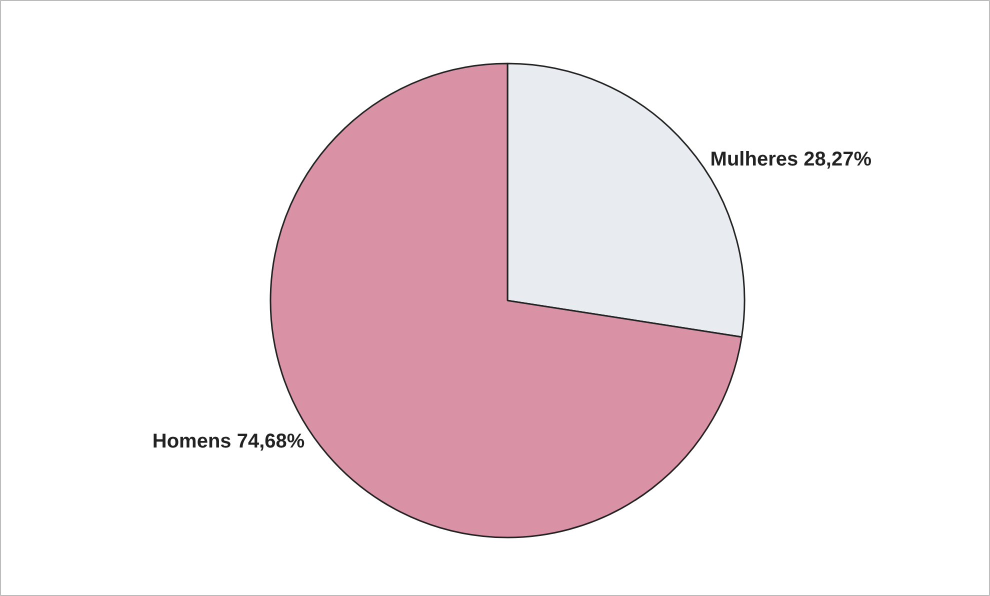  What do you see at coordinates (791, 159) in the screenshot?
I see `slice-label: Mulheres 28,27%` at bounding box center [791, 159].